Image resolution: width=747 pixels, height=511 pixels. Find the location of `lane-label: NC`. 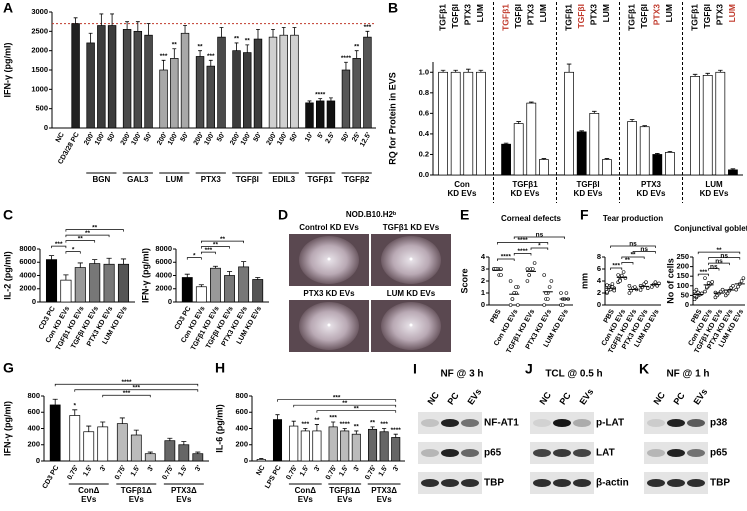

lane-label: NC is located at coordinates (433, 398).